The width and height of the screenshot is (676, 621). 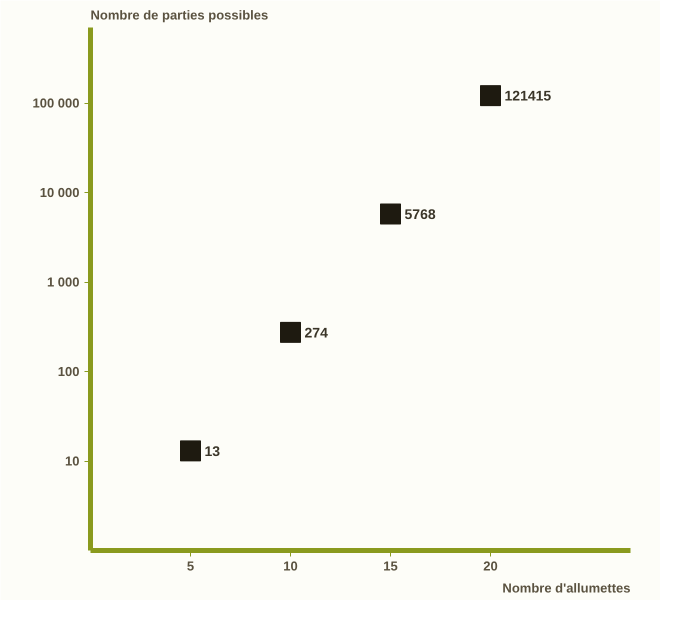 What do you see at coordinates (72, 461) in the screenshot?
I see `y-tick-label: 10` at bounding box center [72, 461].